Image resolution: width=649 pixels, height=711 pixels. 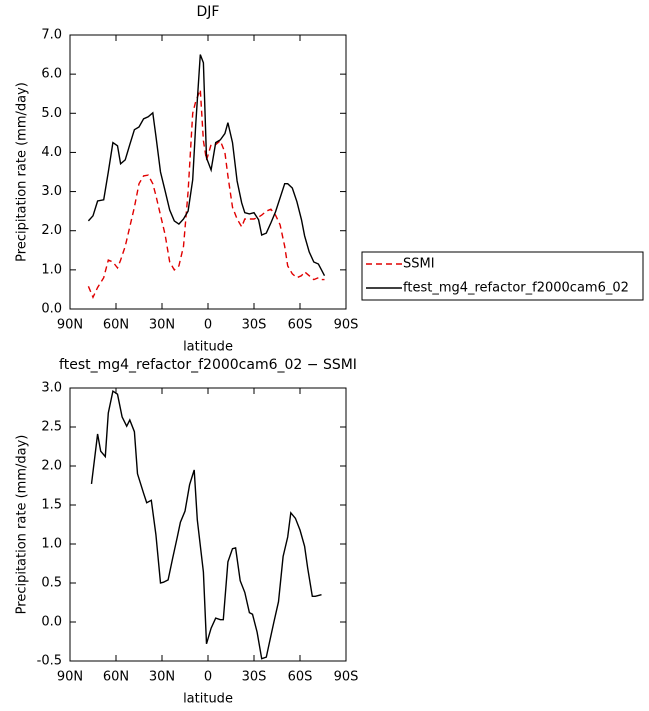 What do you see at coordinates (208, 12) in the screenshot?
I see `chart-title: DJF` at bounding box center [208, 12].